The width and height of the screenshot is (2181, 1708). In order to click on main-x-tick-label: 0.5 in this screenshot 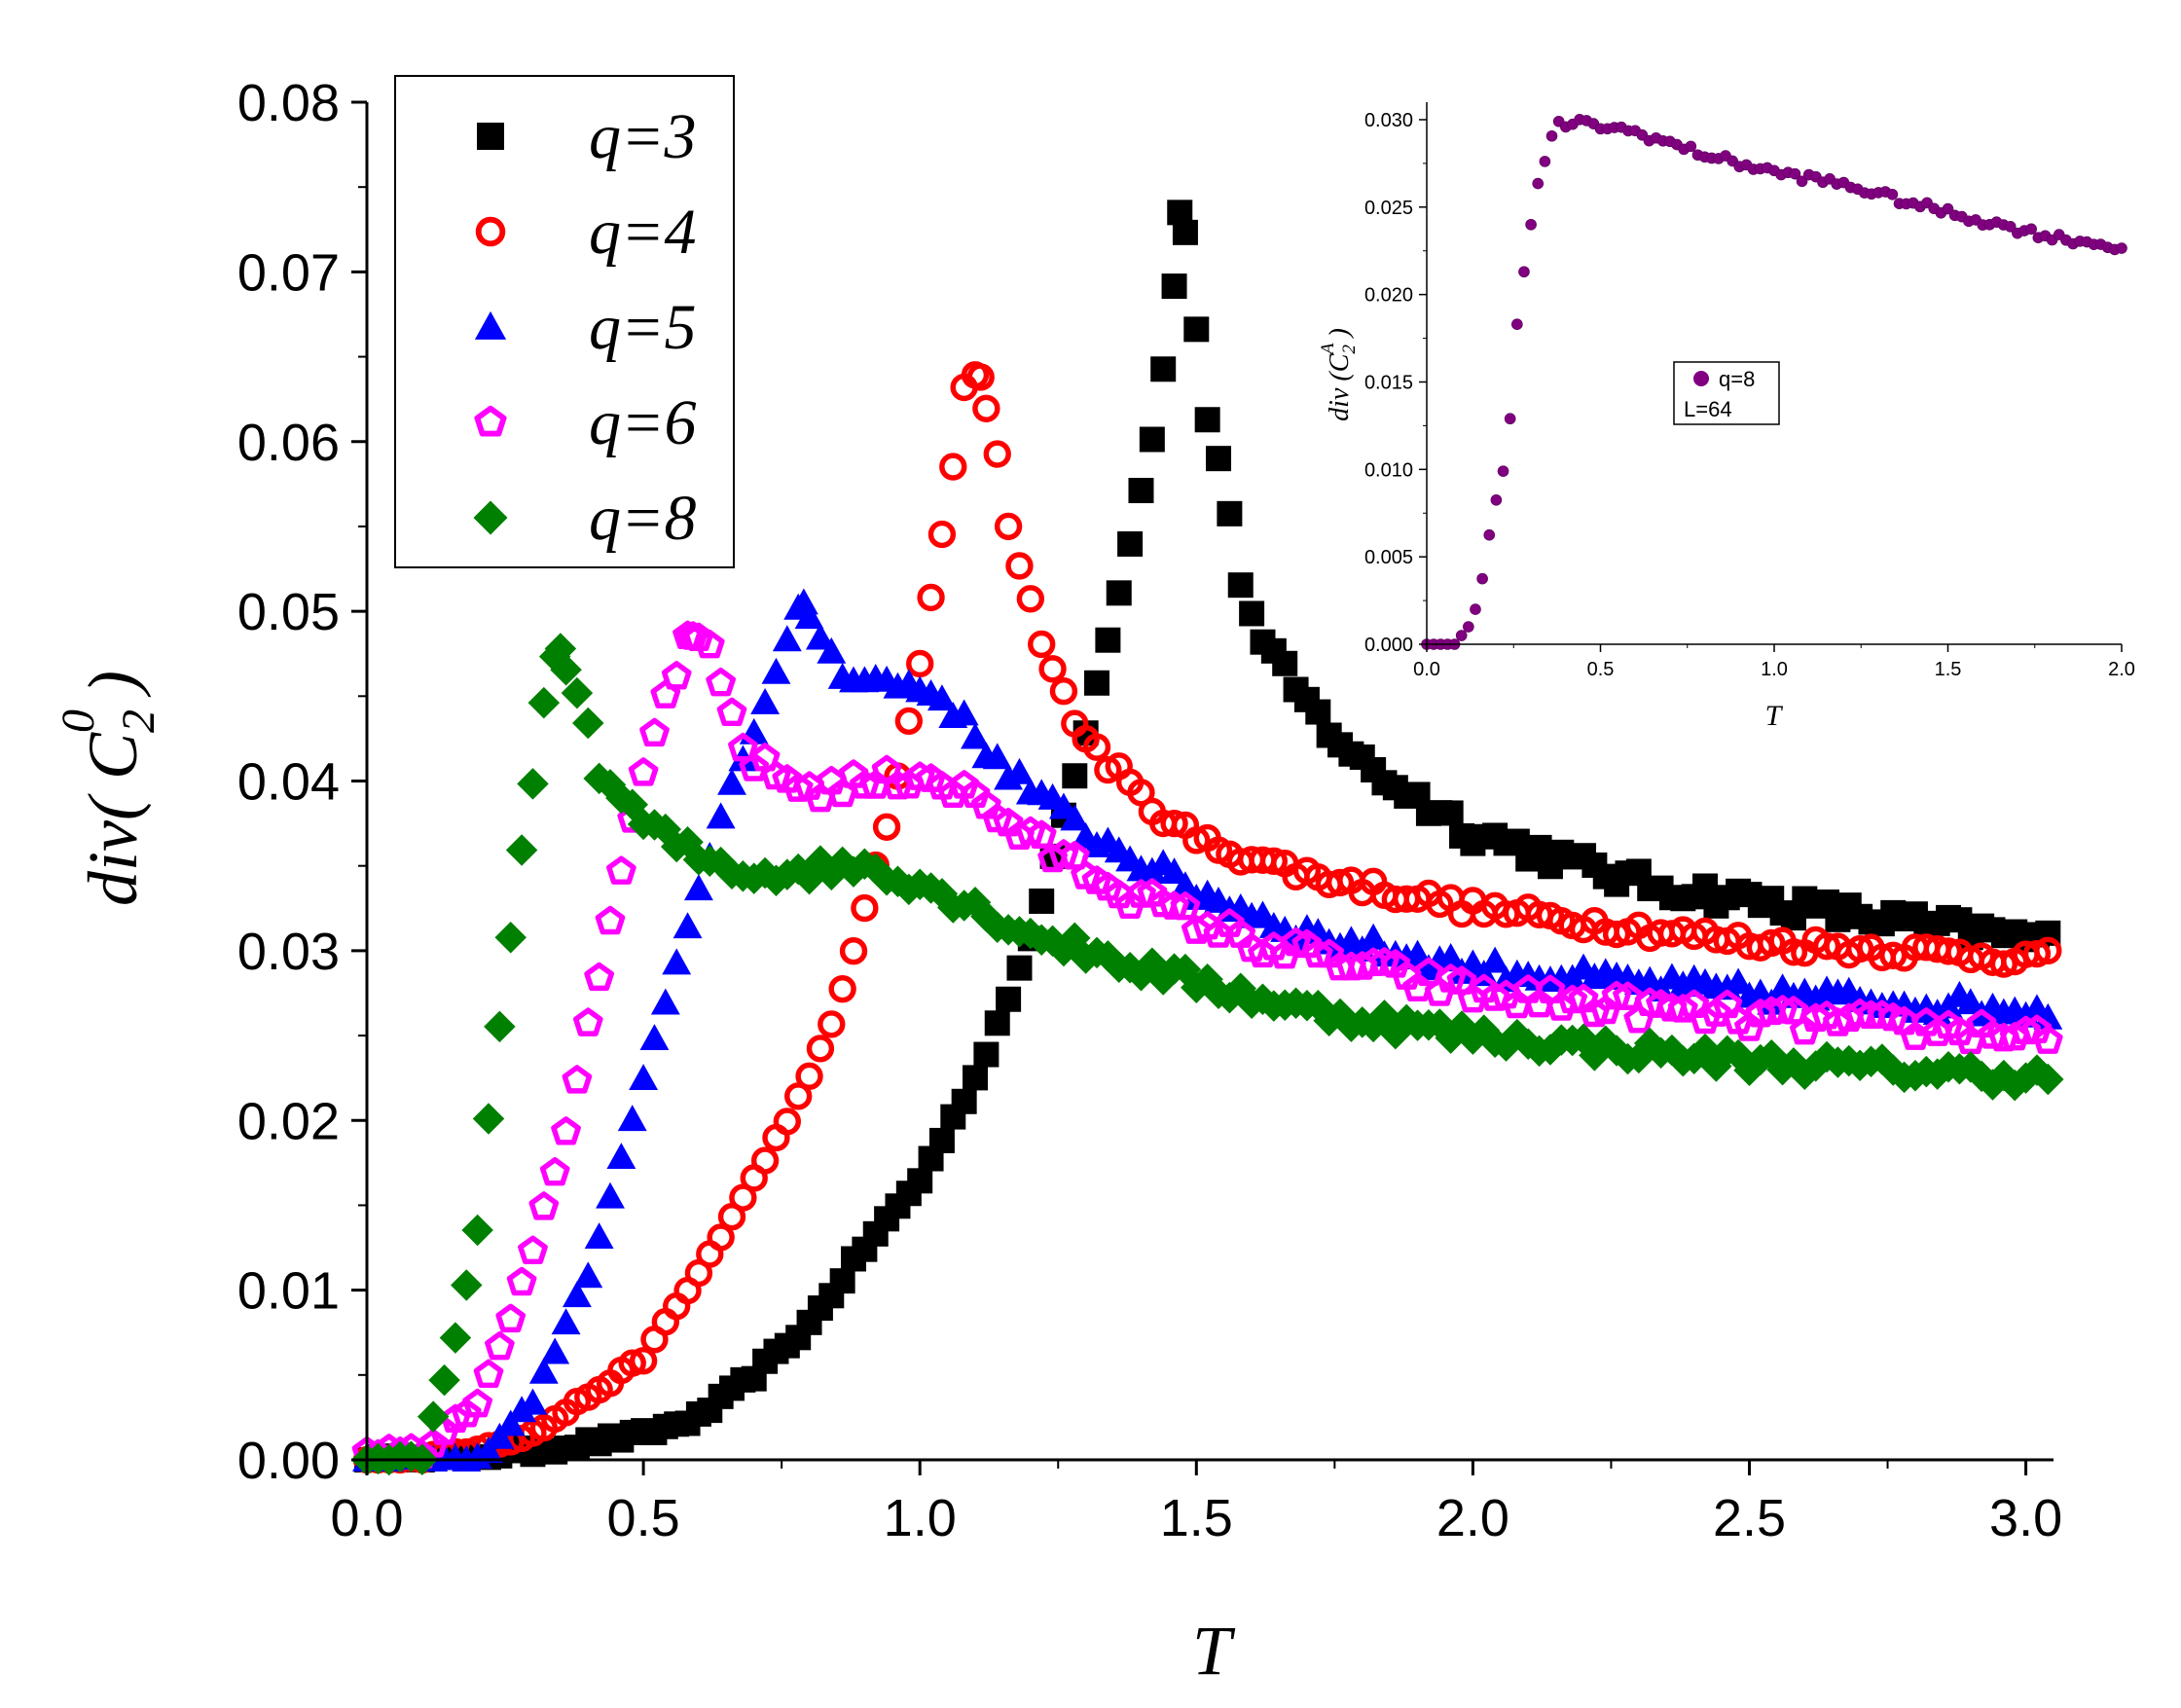, I will do `click(643, 1518)`.